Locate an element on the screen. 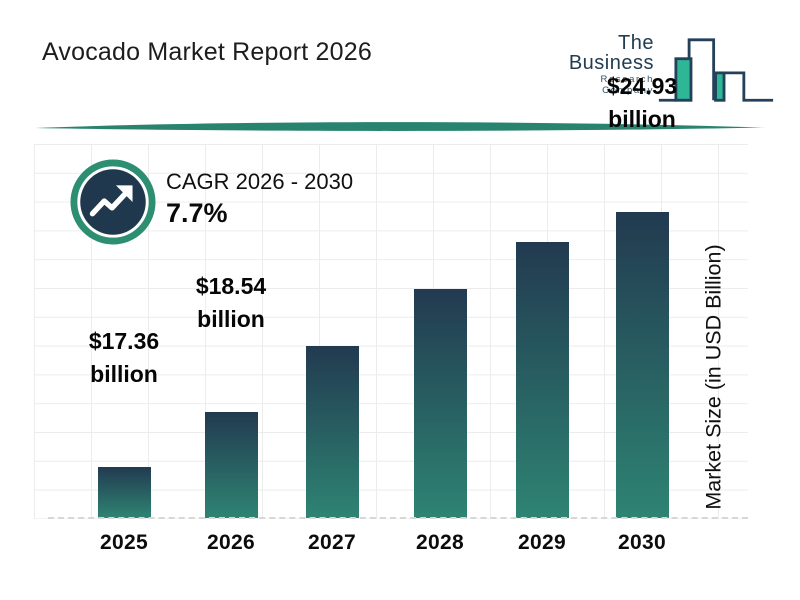  bar-2028 is located at coordinates (440, 403).